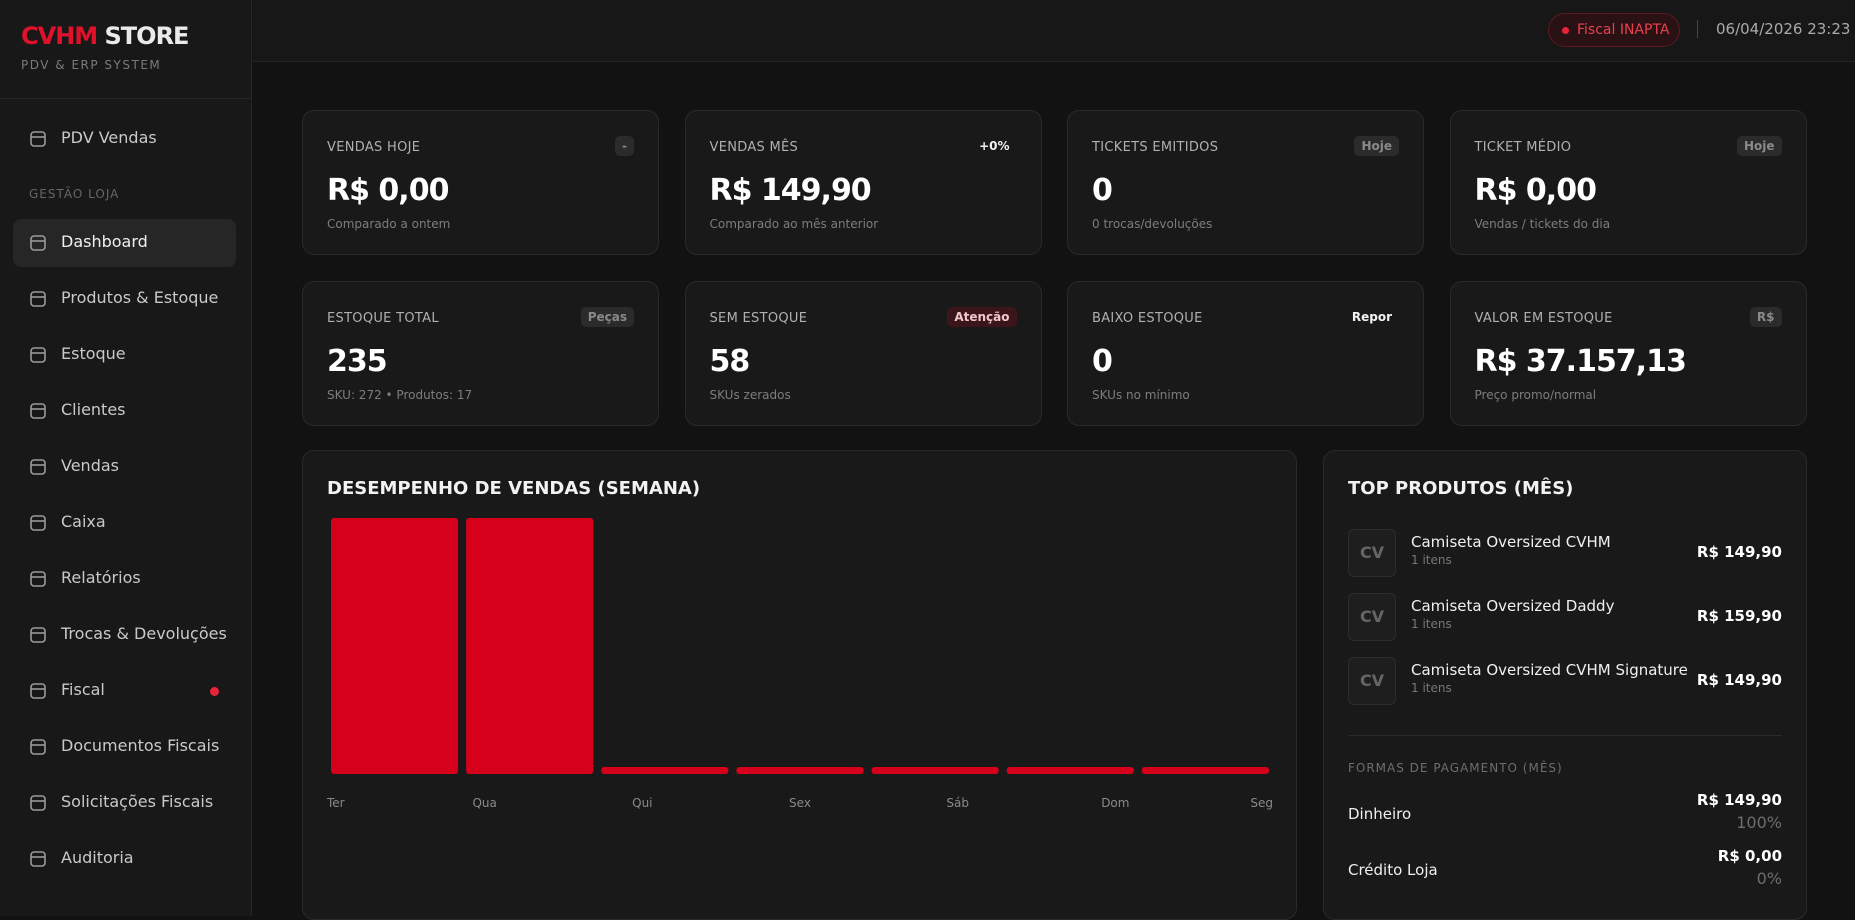  What do you see at coordinates (1371, 317) in the screenshot?
I see `stat-badge: Repor` at bounding box center [1371, 317].